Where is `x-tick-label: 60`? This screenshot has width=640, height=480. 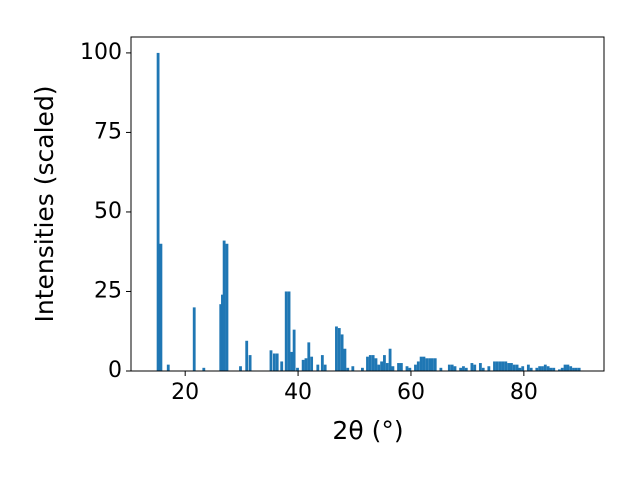 x-tick-label: 60 is located at coordinates (411, 392).